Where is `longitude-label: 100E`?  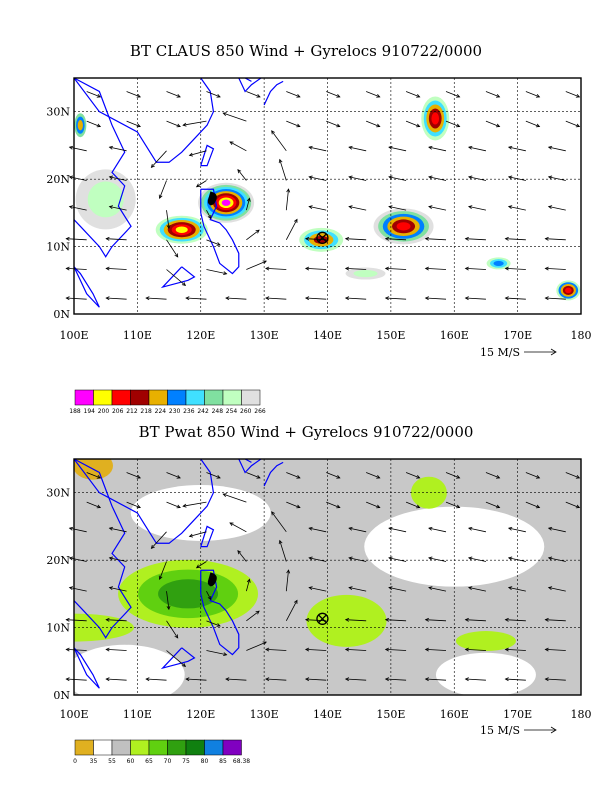
longitude-label: 100E is located at coordinates (73, 714).